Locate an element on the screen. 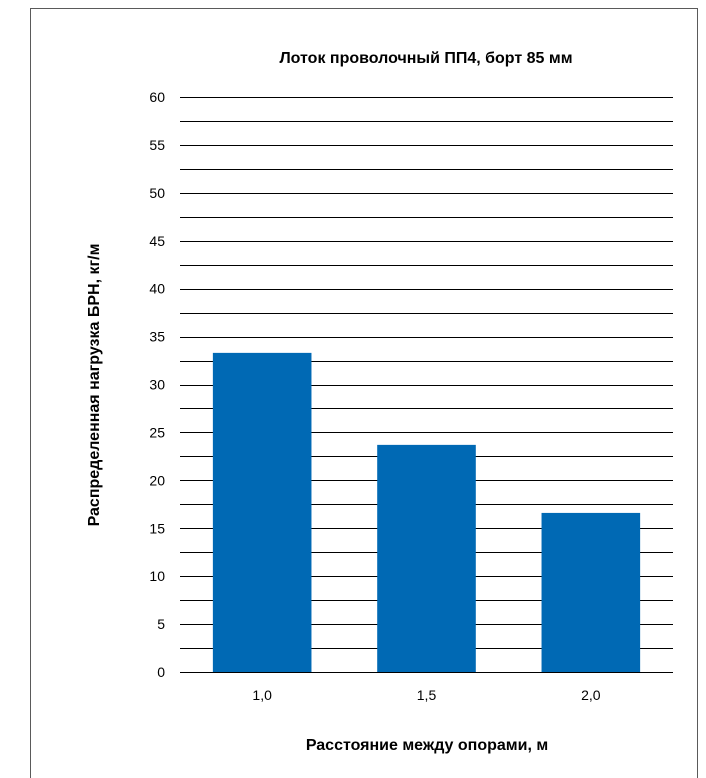 This screenshot has width=706, height=778. y-tick-label: 30 is located at coordinates (157, 385).